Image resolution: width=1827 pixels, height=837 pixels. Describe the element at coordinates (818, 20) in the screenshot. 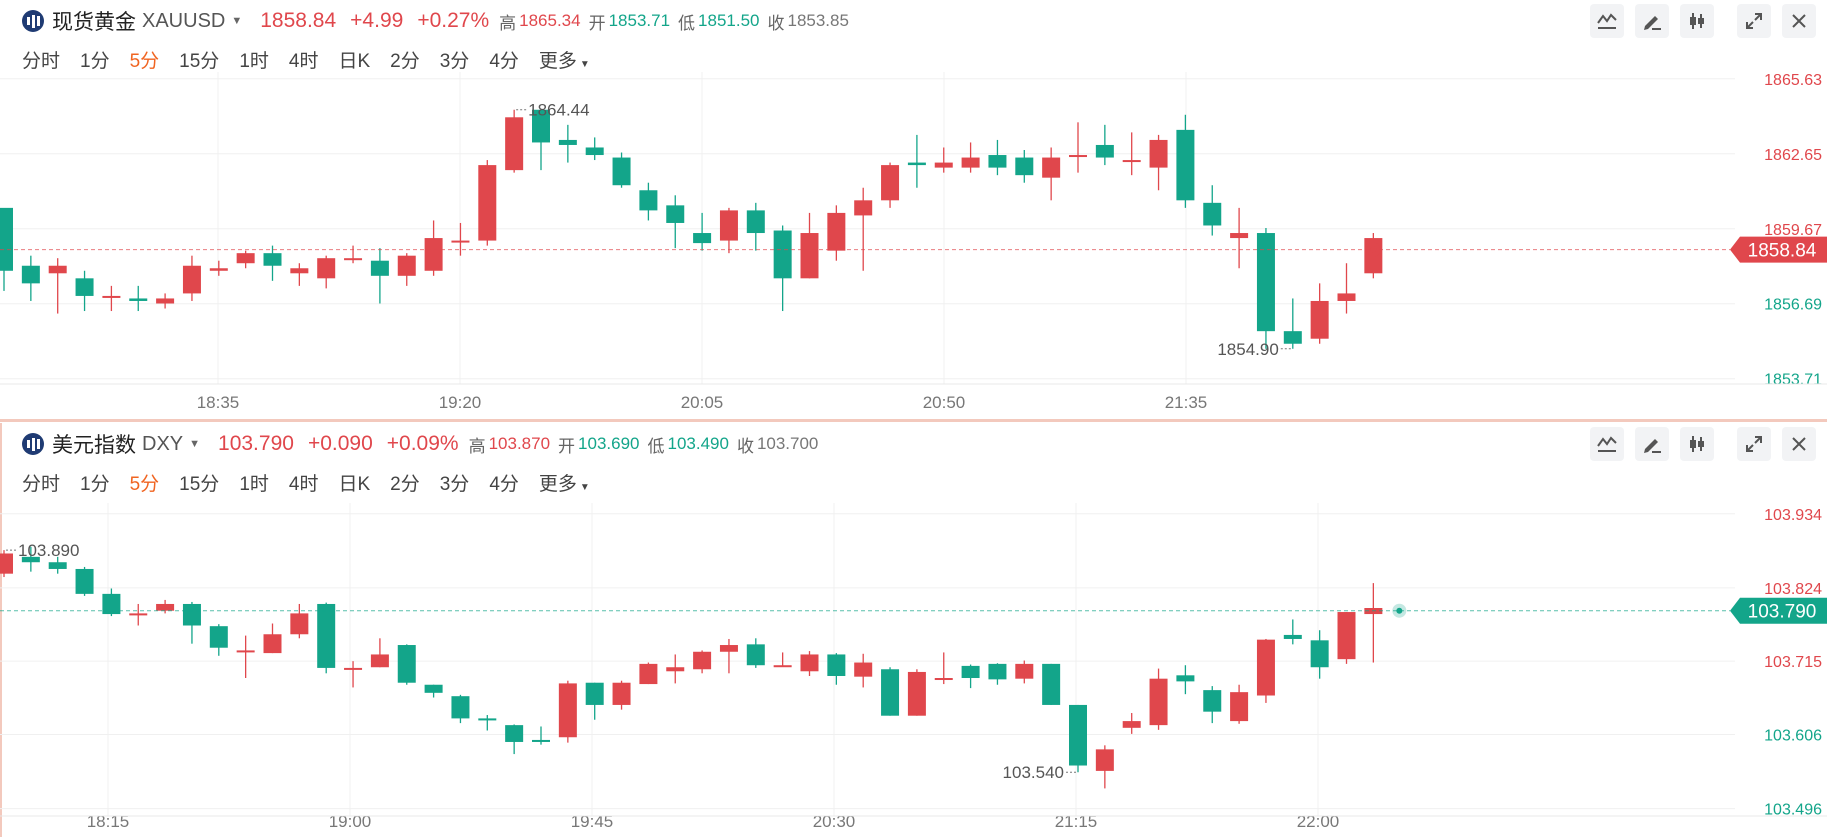

I see `close-value: 1853.85` at that location.